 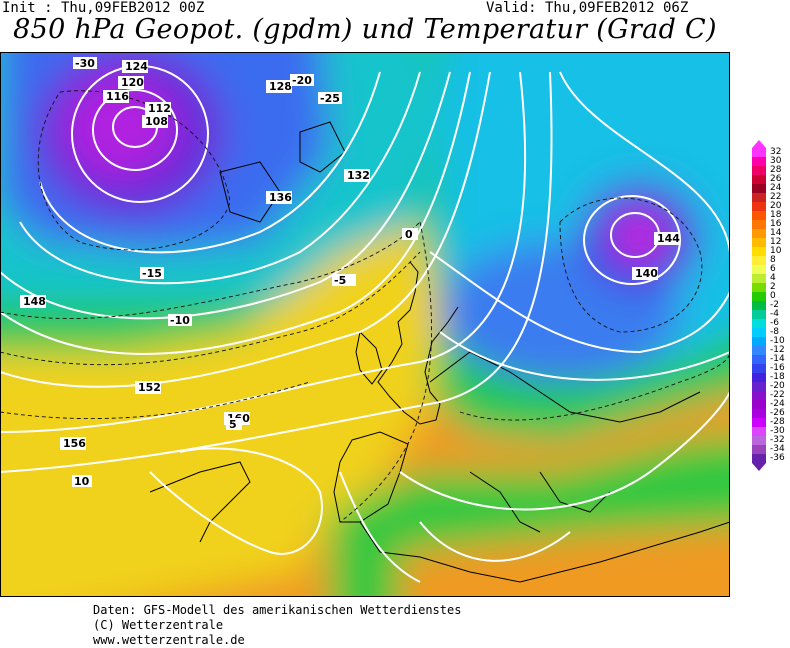 I want to click on geopotential-label: 144, so click(x=668, y=238).